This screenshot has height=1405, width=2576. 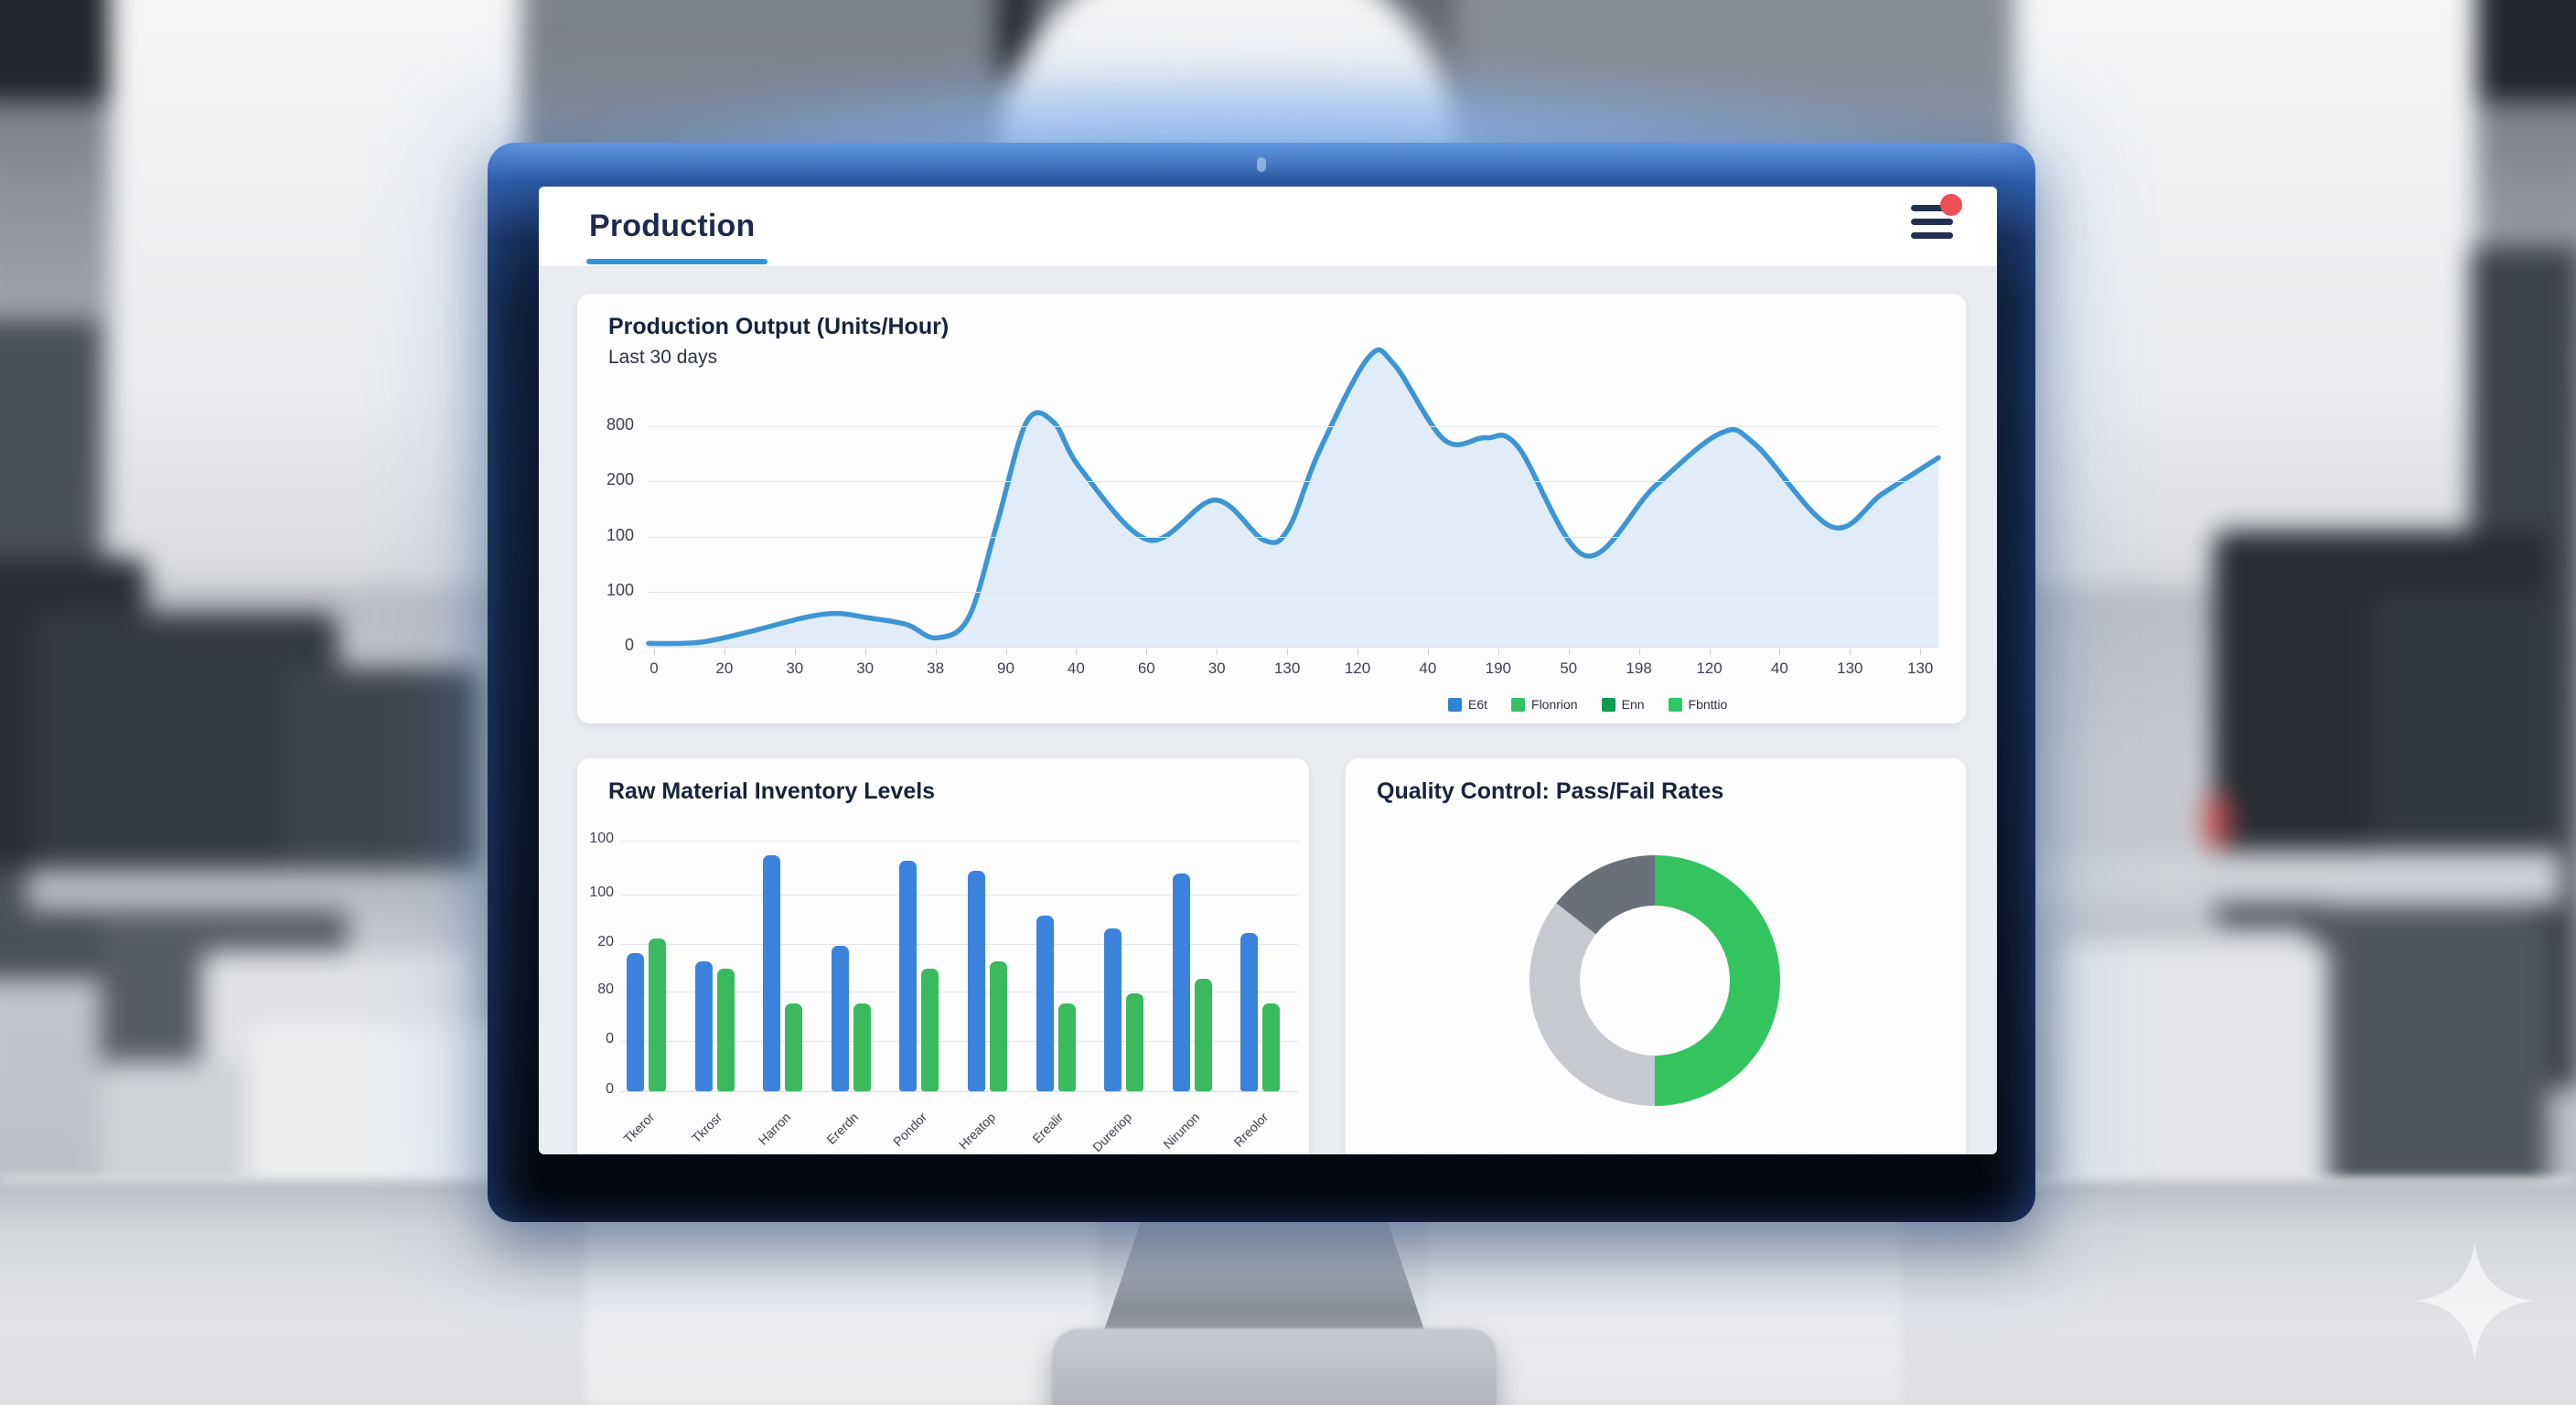 I want to click on chart-title: Production Output (Units/Hour), so click(x=779, y=326).